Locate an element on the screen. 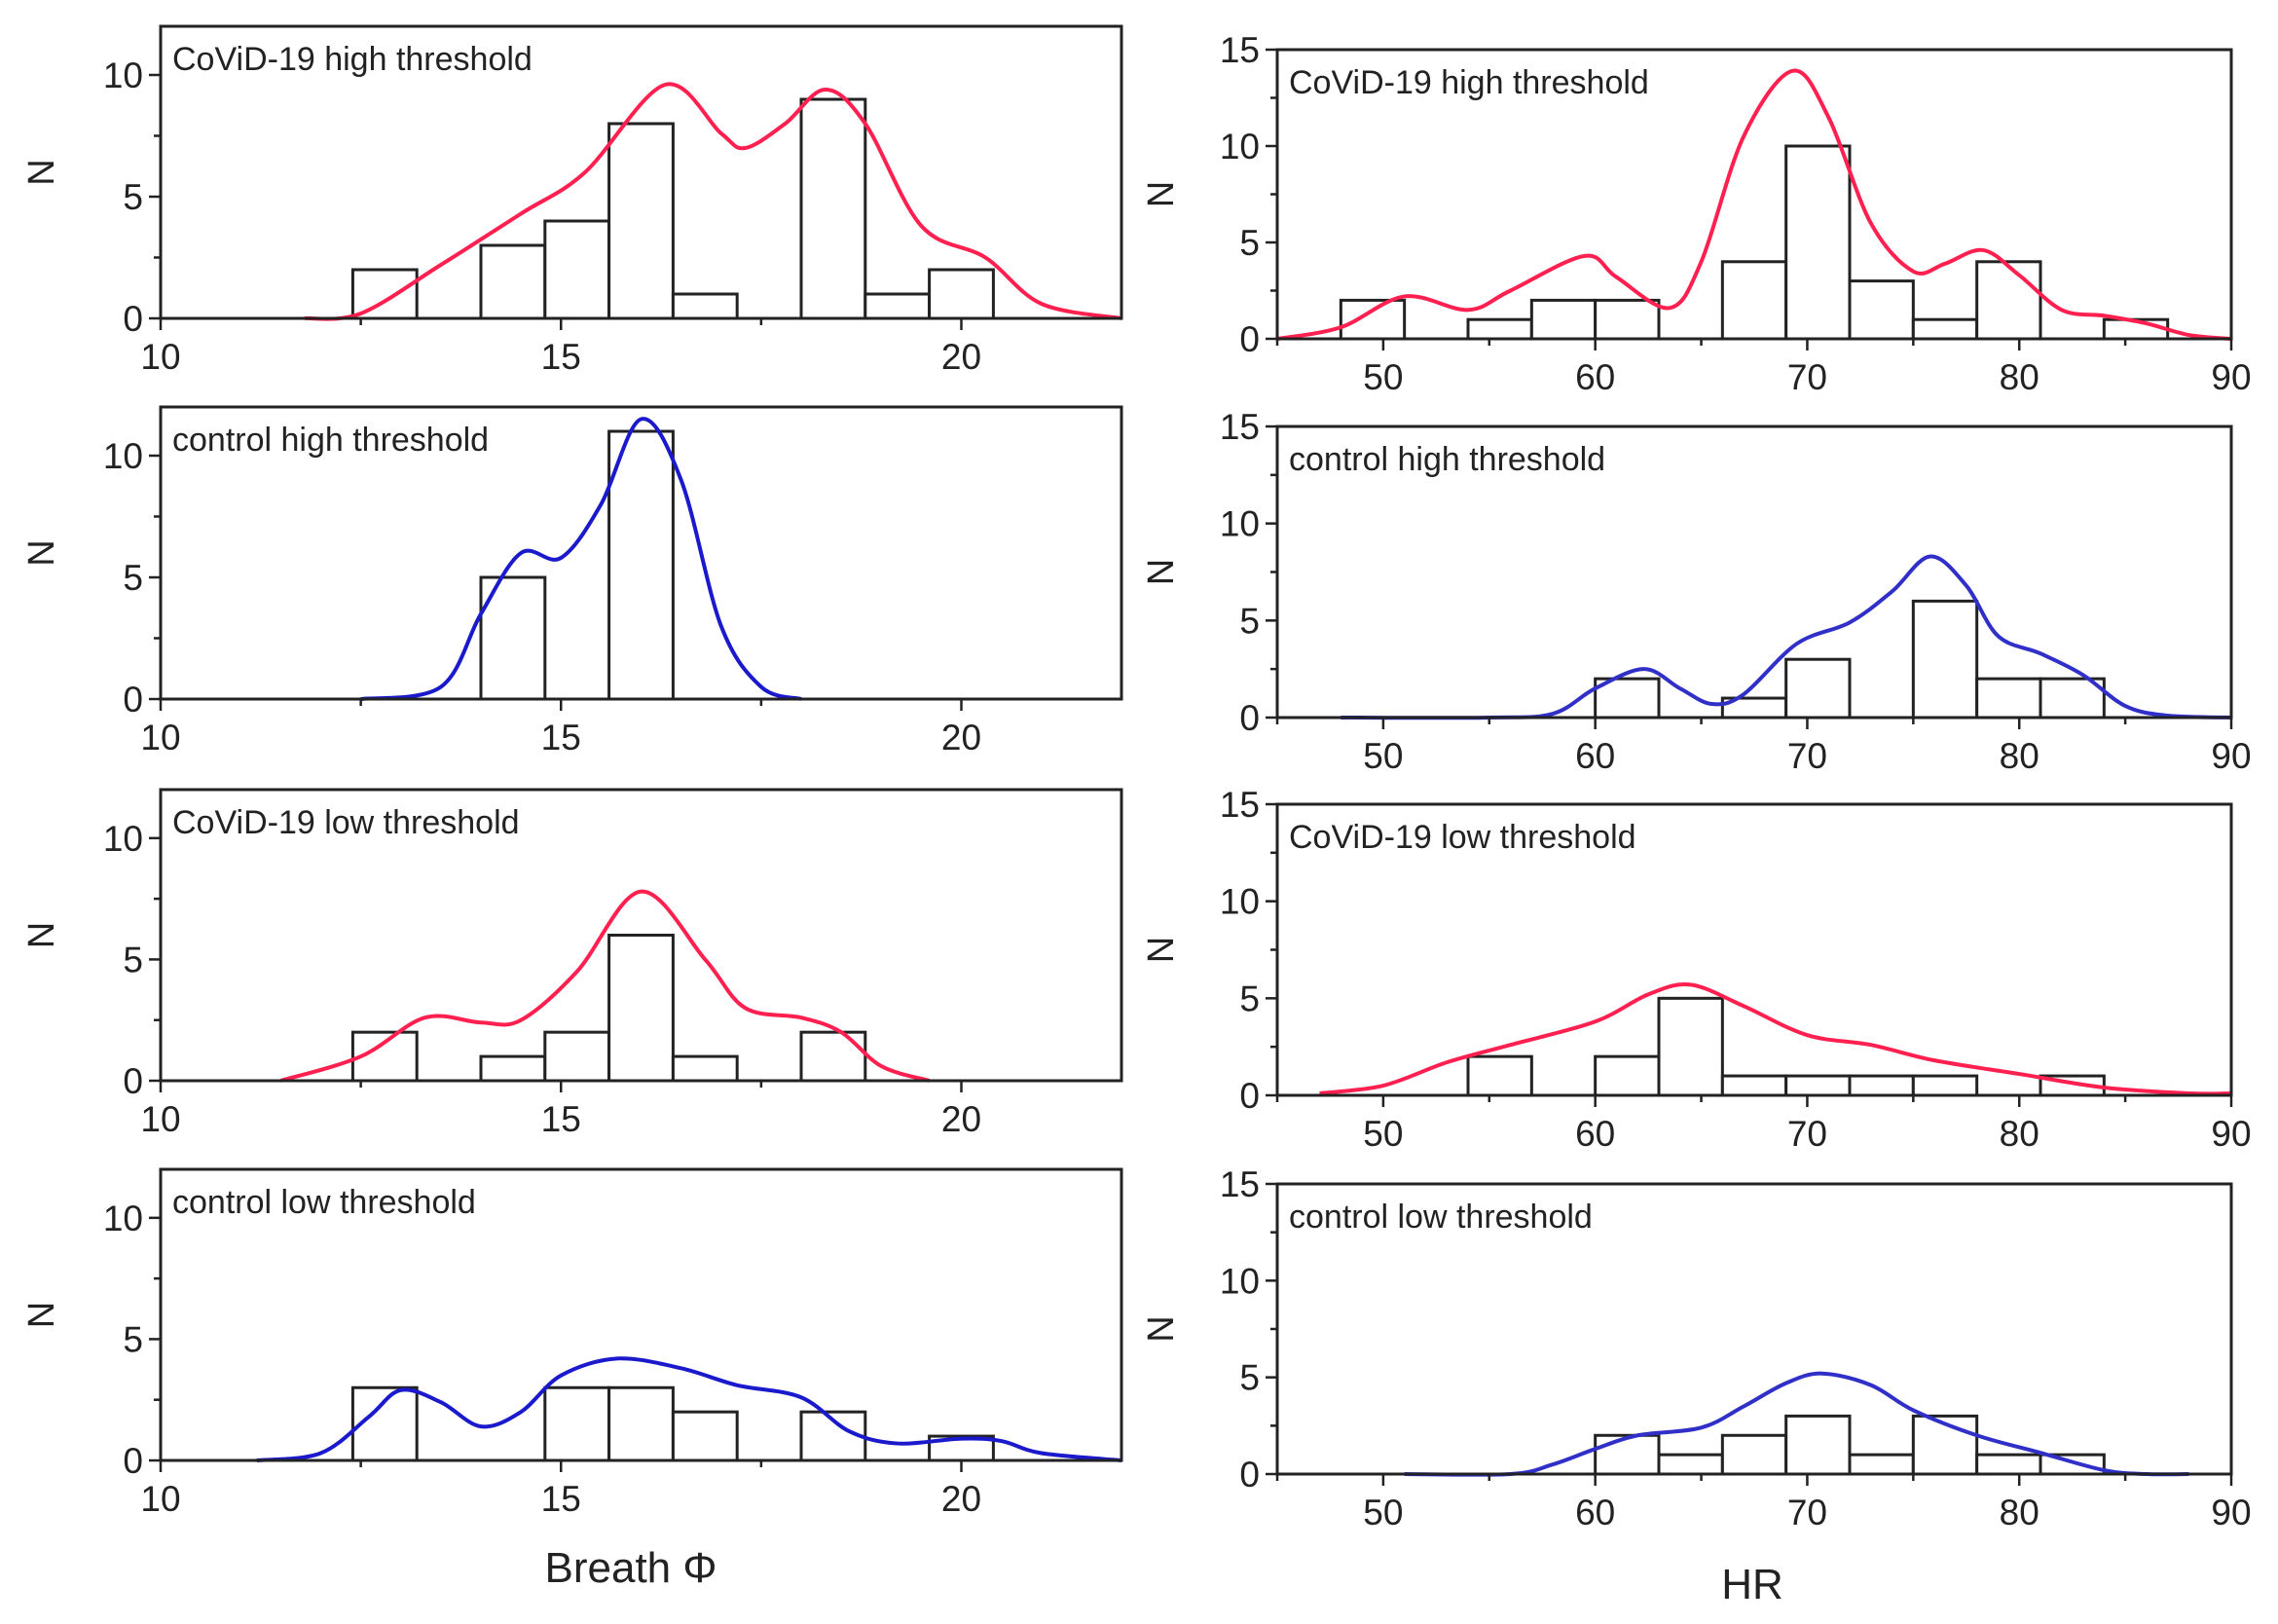 The height and width of the screenshot is (1624, 2278). x-tick-label: 20 is located at coordinates (961, 737).